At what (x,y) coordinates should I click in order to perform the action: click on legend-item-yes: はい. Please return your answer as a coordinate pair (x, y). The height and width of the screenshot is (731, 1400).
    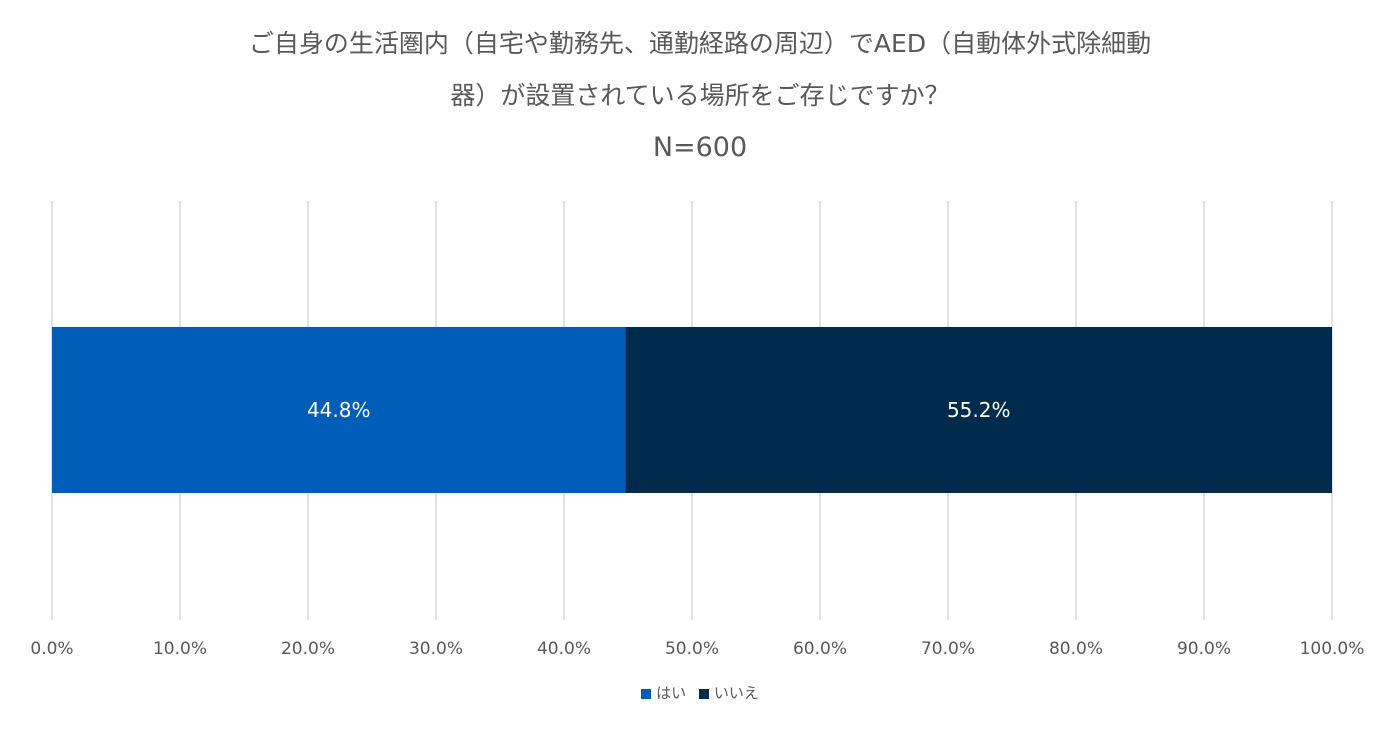
    Looking at the image, I should click on (663, 692).